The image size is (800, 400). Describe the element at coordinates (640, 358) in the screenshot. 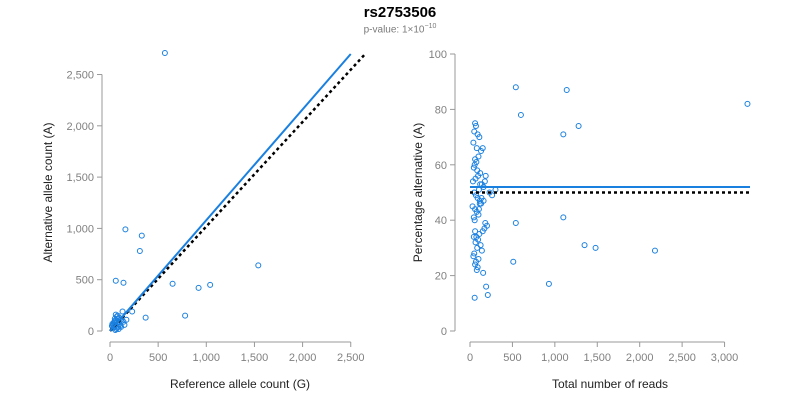

I see `right-x-tick-label: 2,000` at that location.